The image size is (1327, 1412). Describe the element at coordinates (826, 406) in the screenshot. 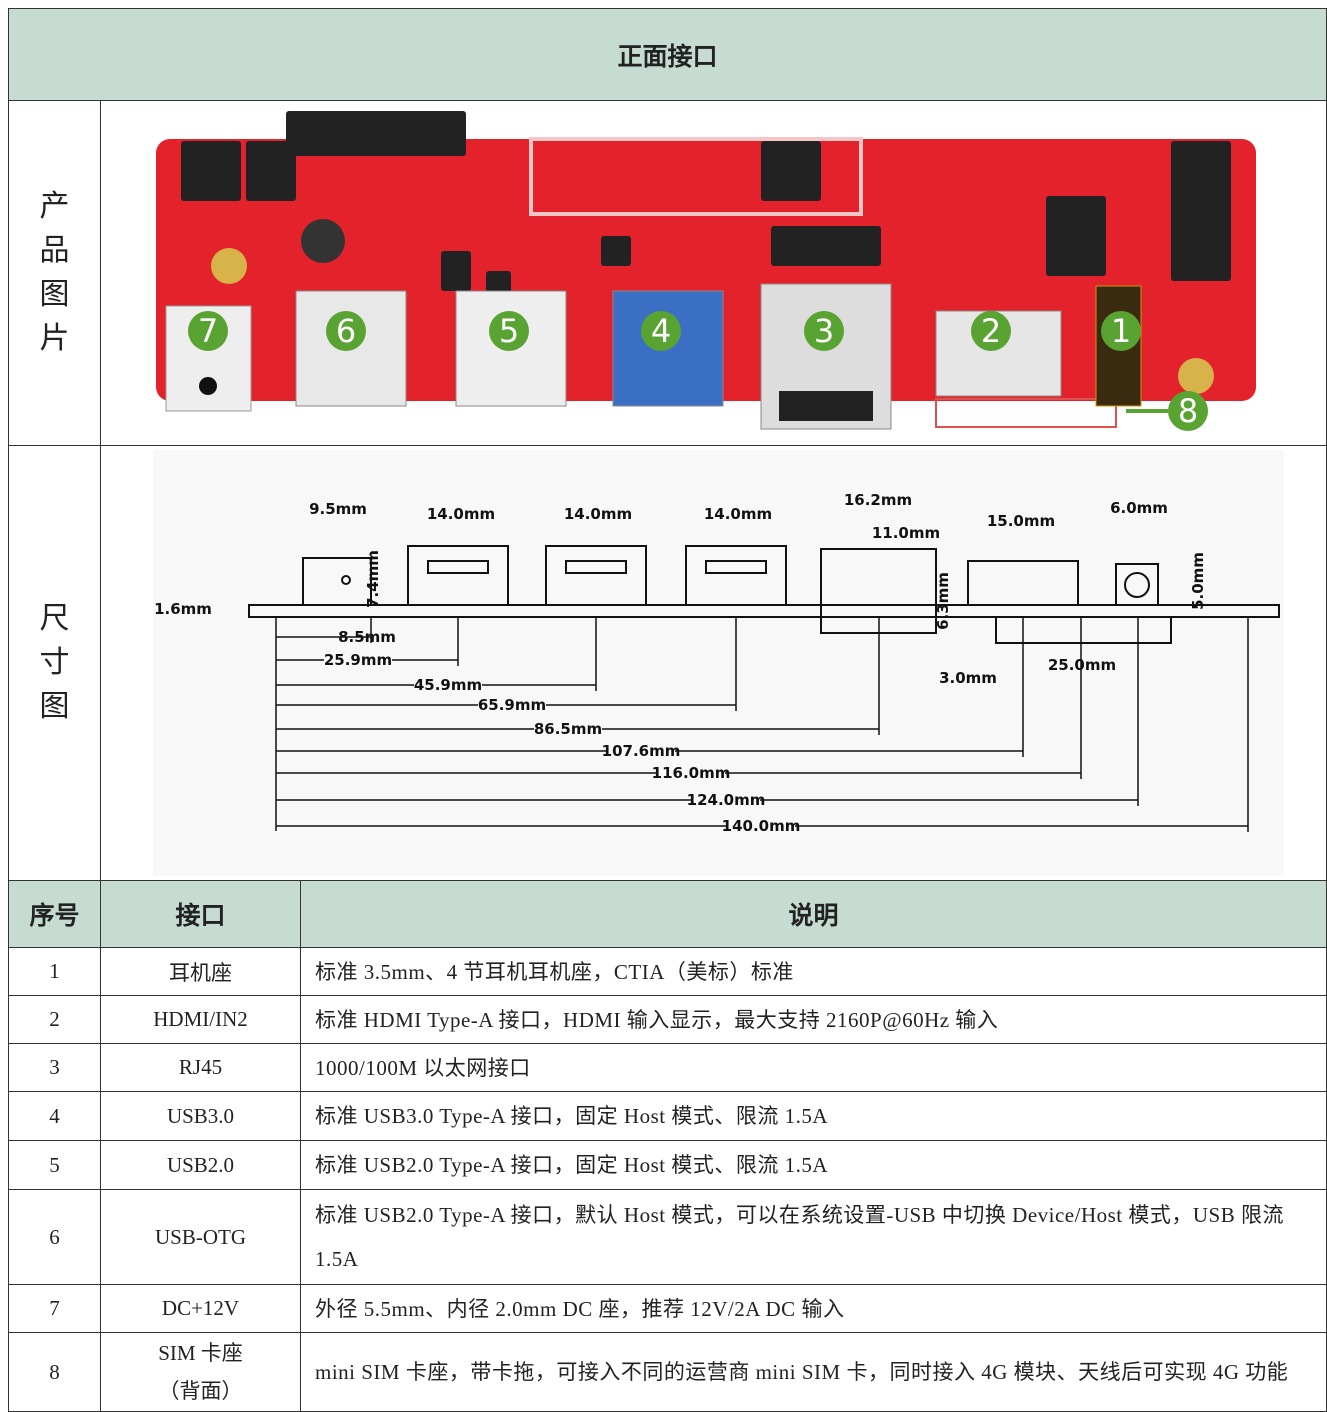

I see `rj45-hole` at that location.